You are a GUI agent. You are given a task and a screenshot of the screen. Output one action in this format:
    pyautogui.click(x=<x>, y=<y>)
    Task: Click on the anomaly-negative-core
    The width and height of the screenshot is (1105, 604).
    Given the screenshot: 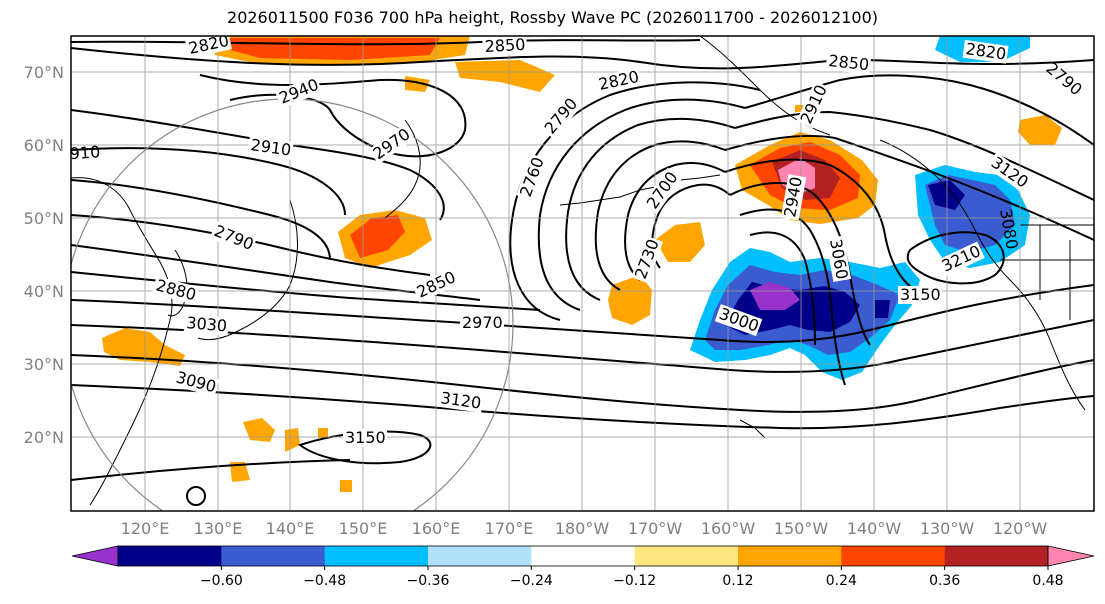 What is the action you would take?
    pyautogui.click(x=775, y=296)
    